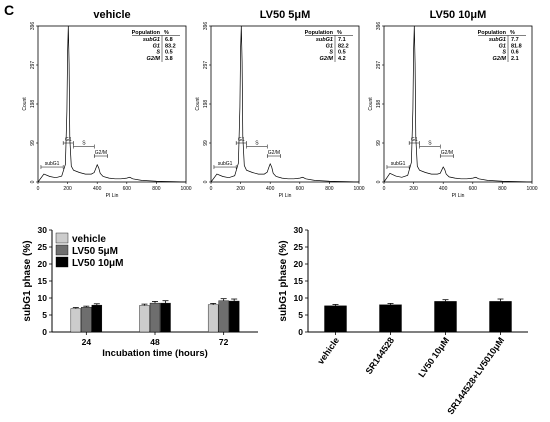 Image resolution: width=550 pixels, height=422 pixels. What do you see at coordinates (342, 53) in the screenshot?
I see `table-value: 0.5` at bounding box center [342, 53].